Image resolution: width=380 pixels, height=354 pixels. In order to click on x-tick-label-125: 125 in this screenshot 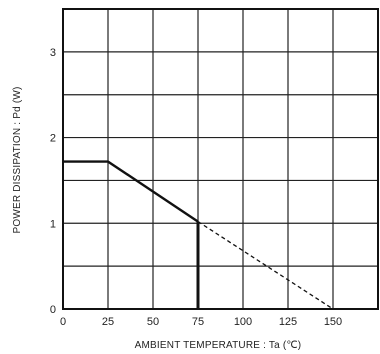, I will do `click(288, 322)`.